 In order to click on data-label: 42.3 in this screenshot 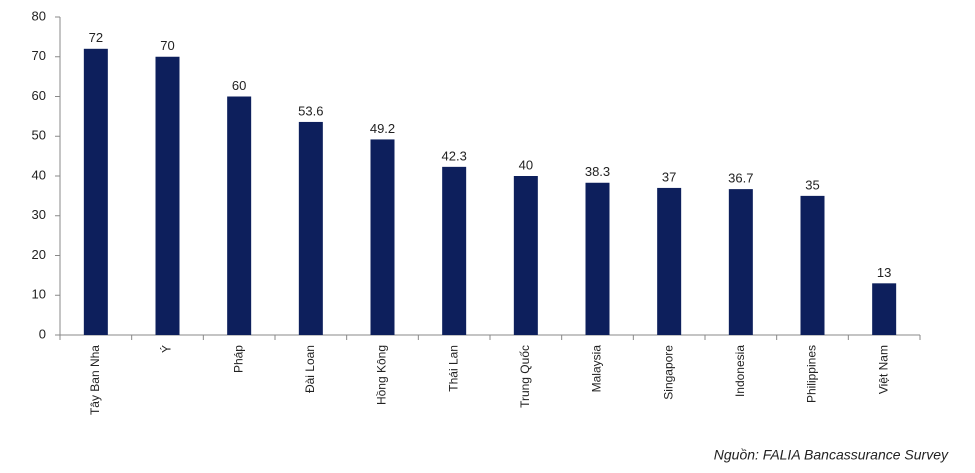, I will do `click(454, 155)`.